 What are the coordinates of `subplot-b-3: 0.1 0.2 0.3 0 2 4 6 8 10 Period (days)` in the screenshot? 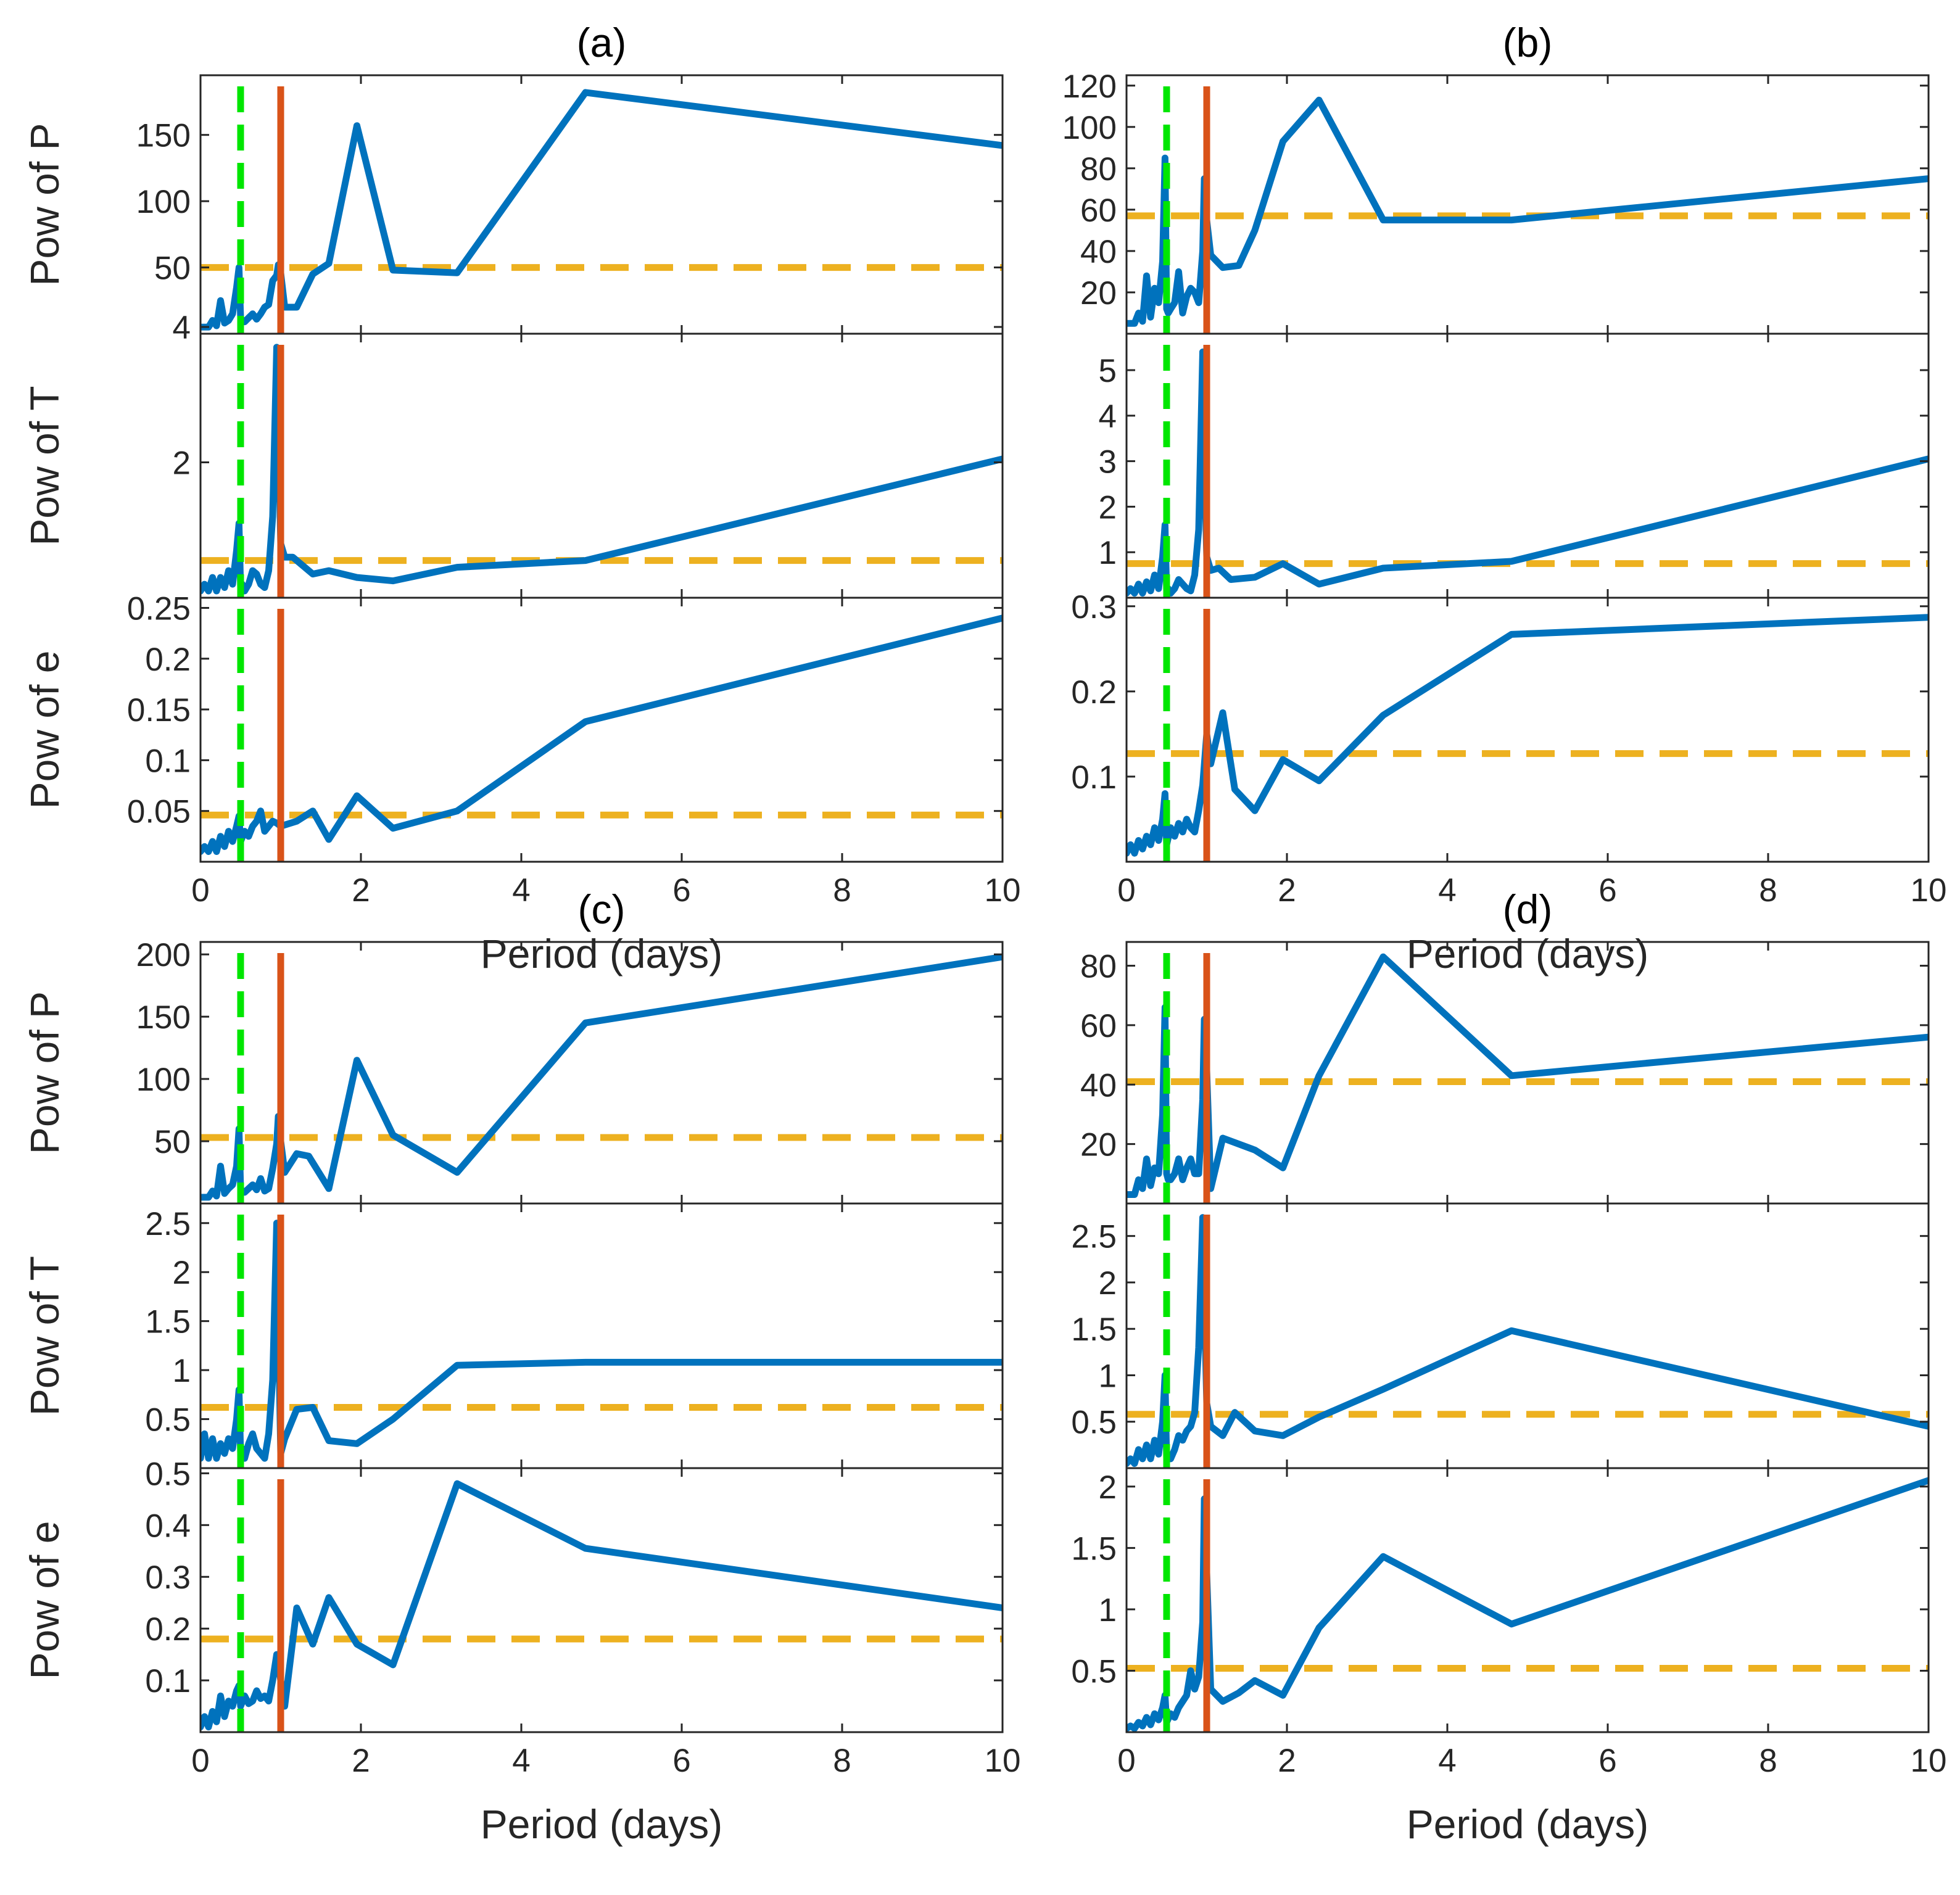 It's located at (1508, 782).